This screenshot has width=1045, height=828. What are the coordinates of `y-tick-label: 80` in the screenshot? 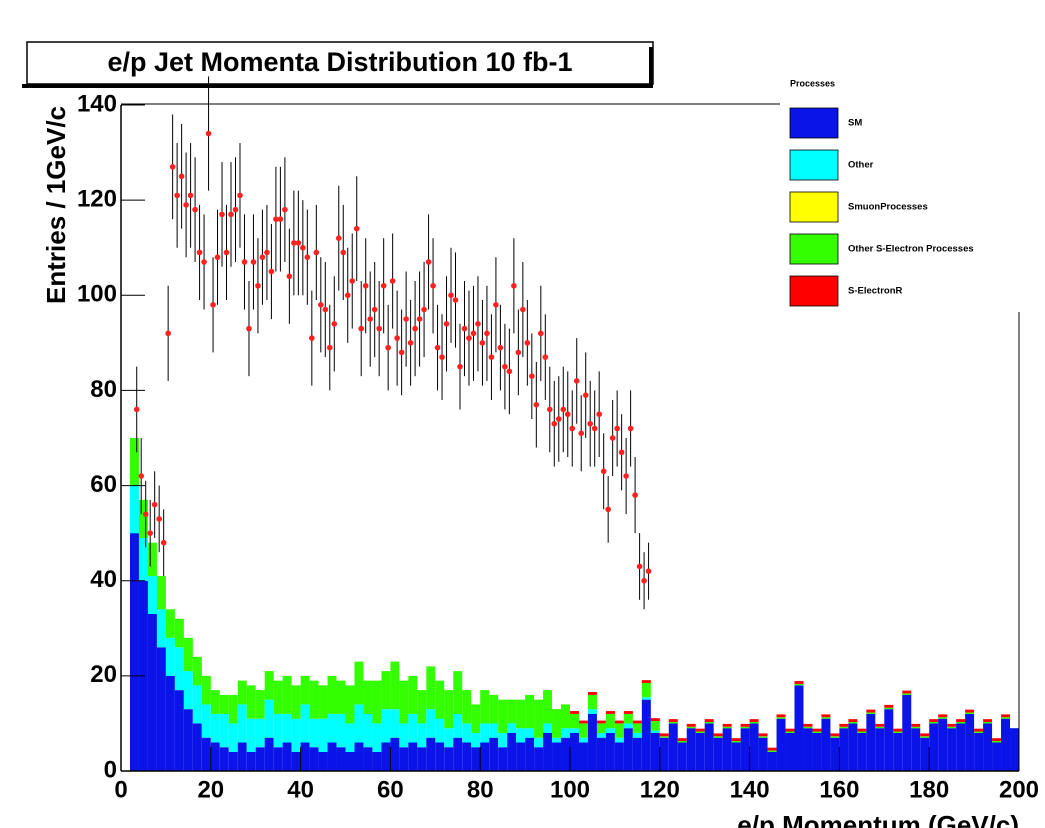 It's located at (103, 389).